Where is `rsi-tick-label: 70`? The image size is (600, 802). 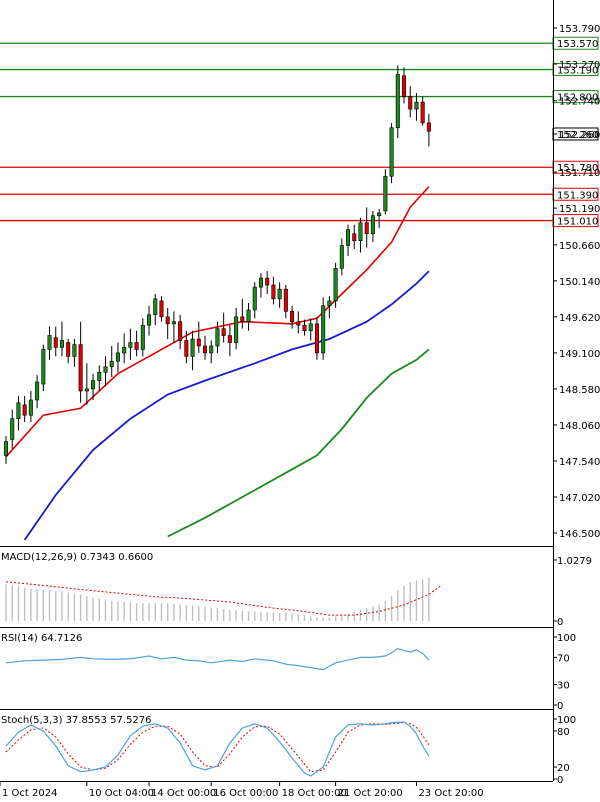
rsi-tick-label: 70 is located at coordinates (563, 658).